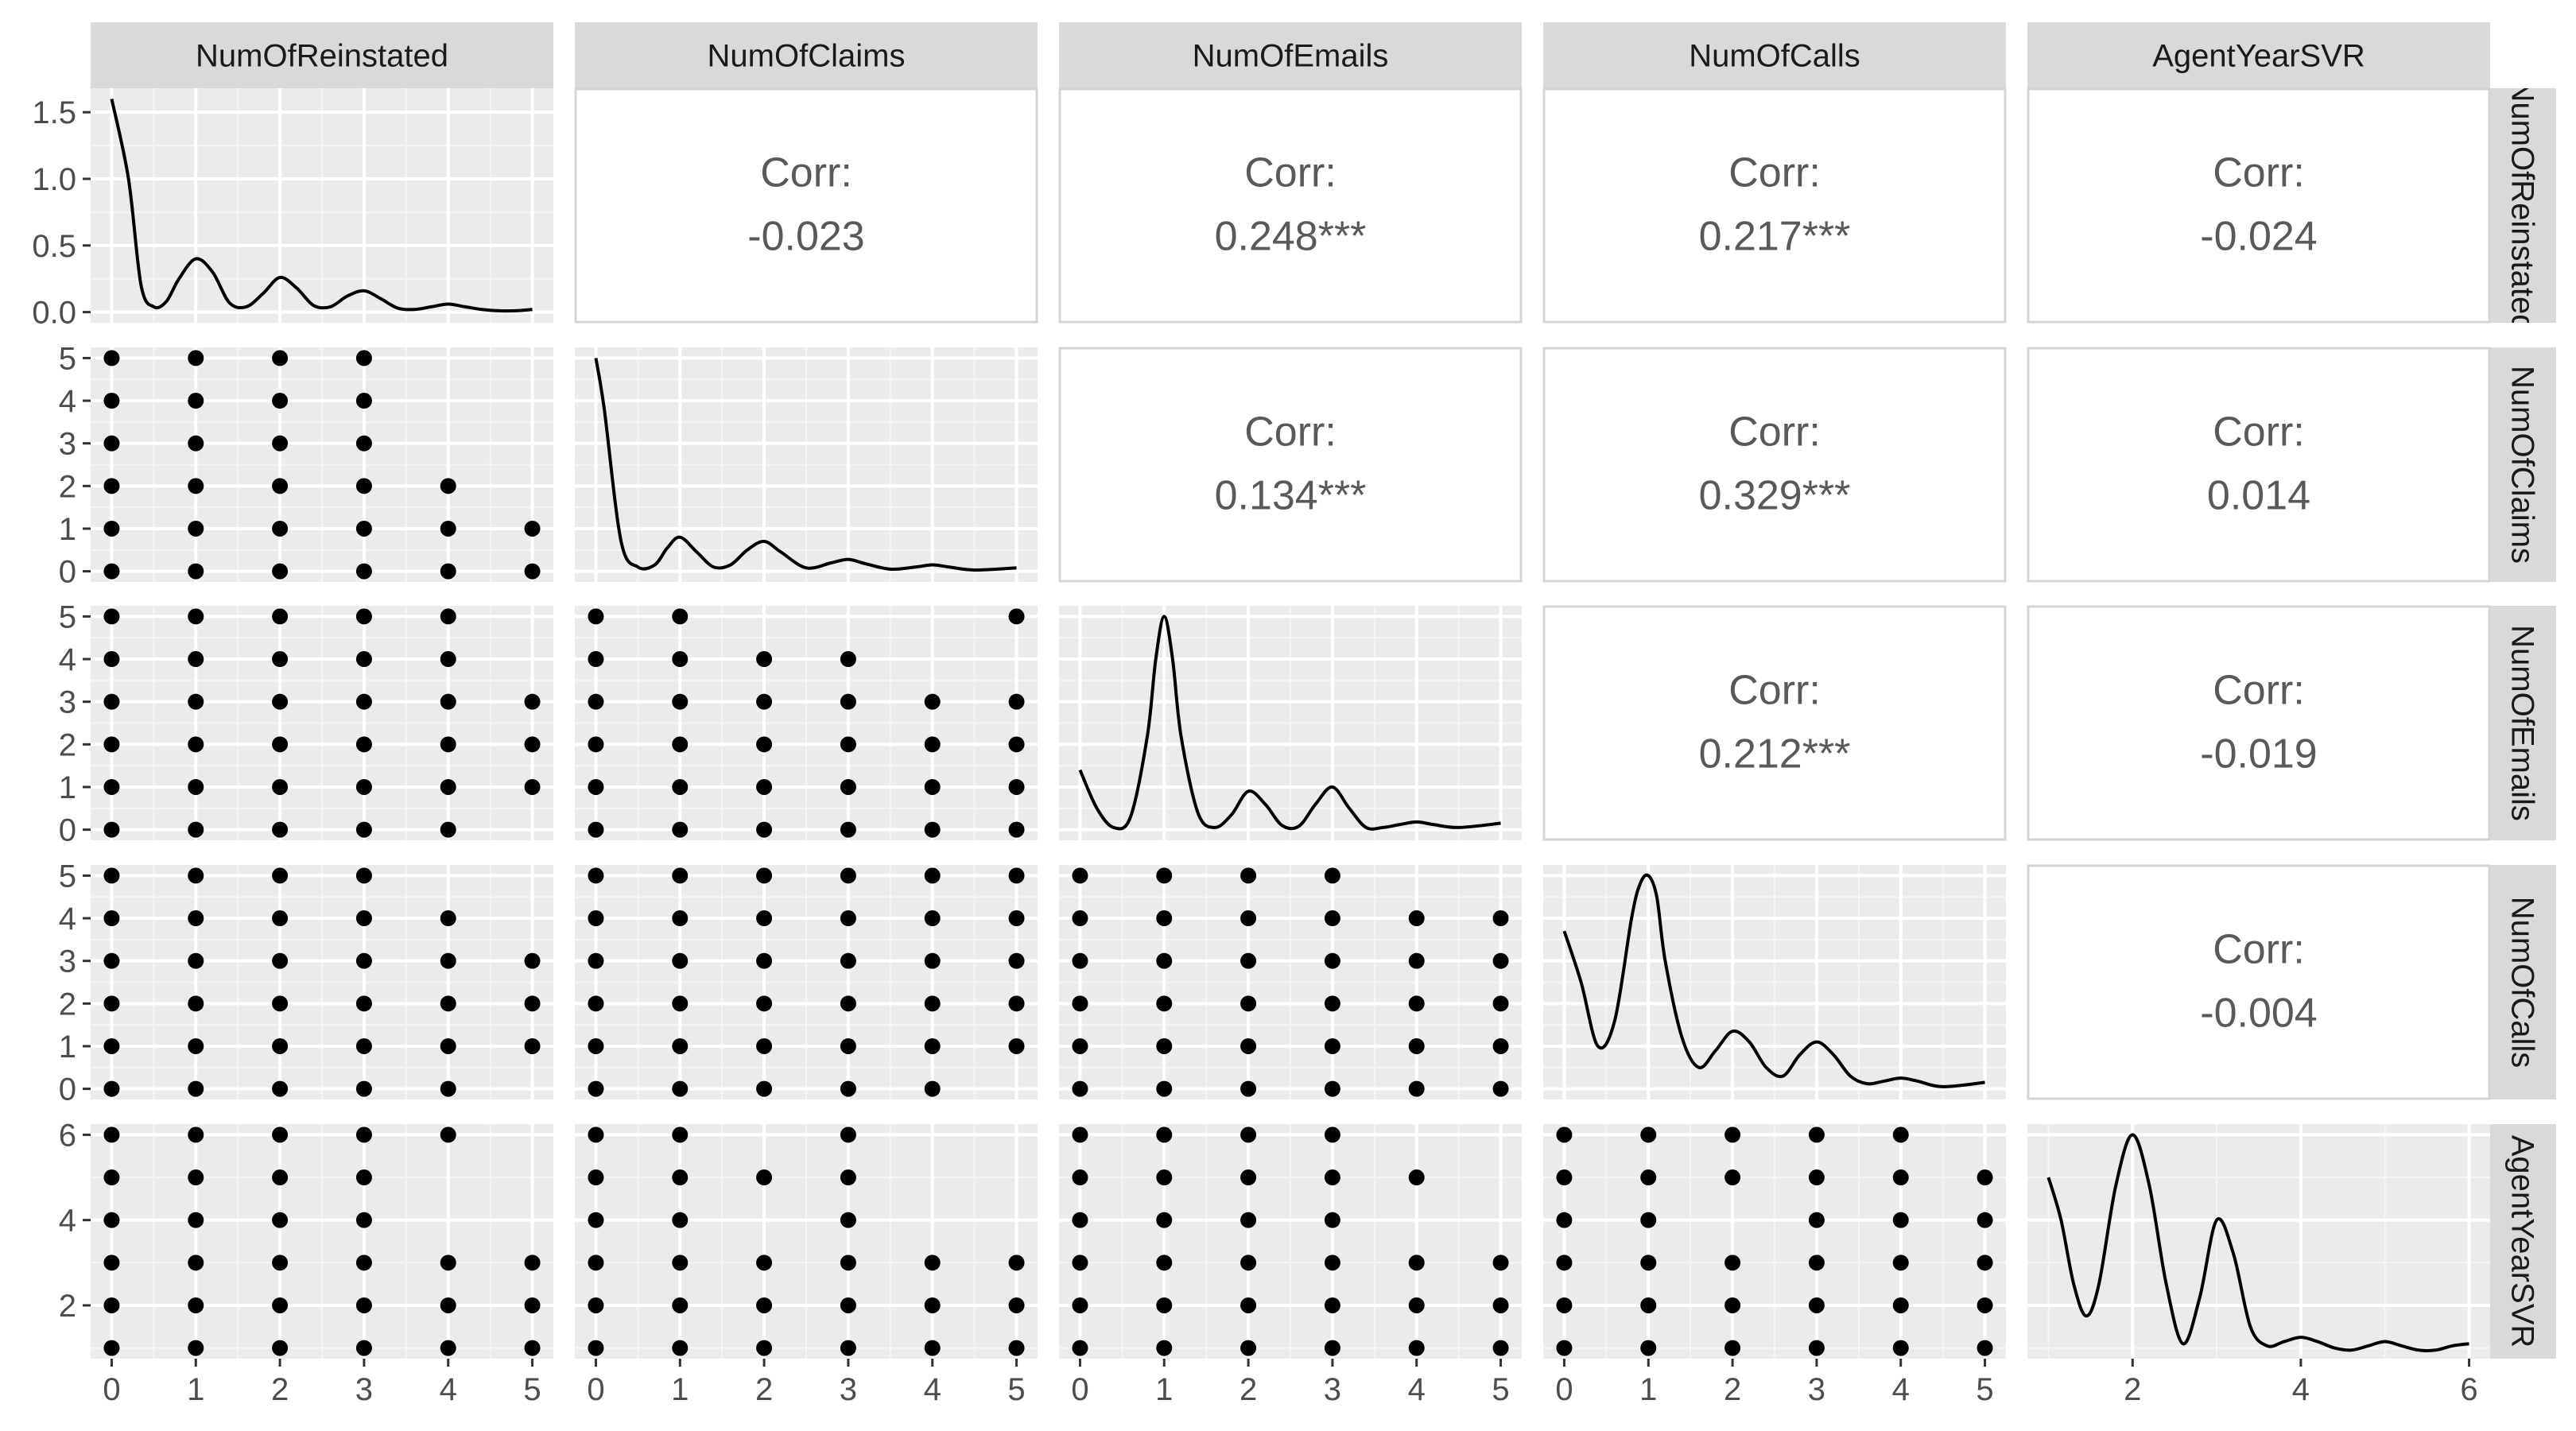 The width and height of the screenshot is (2576, 1431). Describe the element at coordinates (68, 744) in the screenshot. I see `y-tick-label: 2` at that location.